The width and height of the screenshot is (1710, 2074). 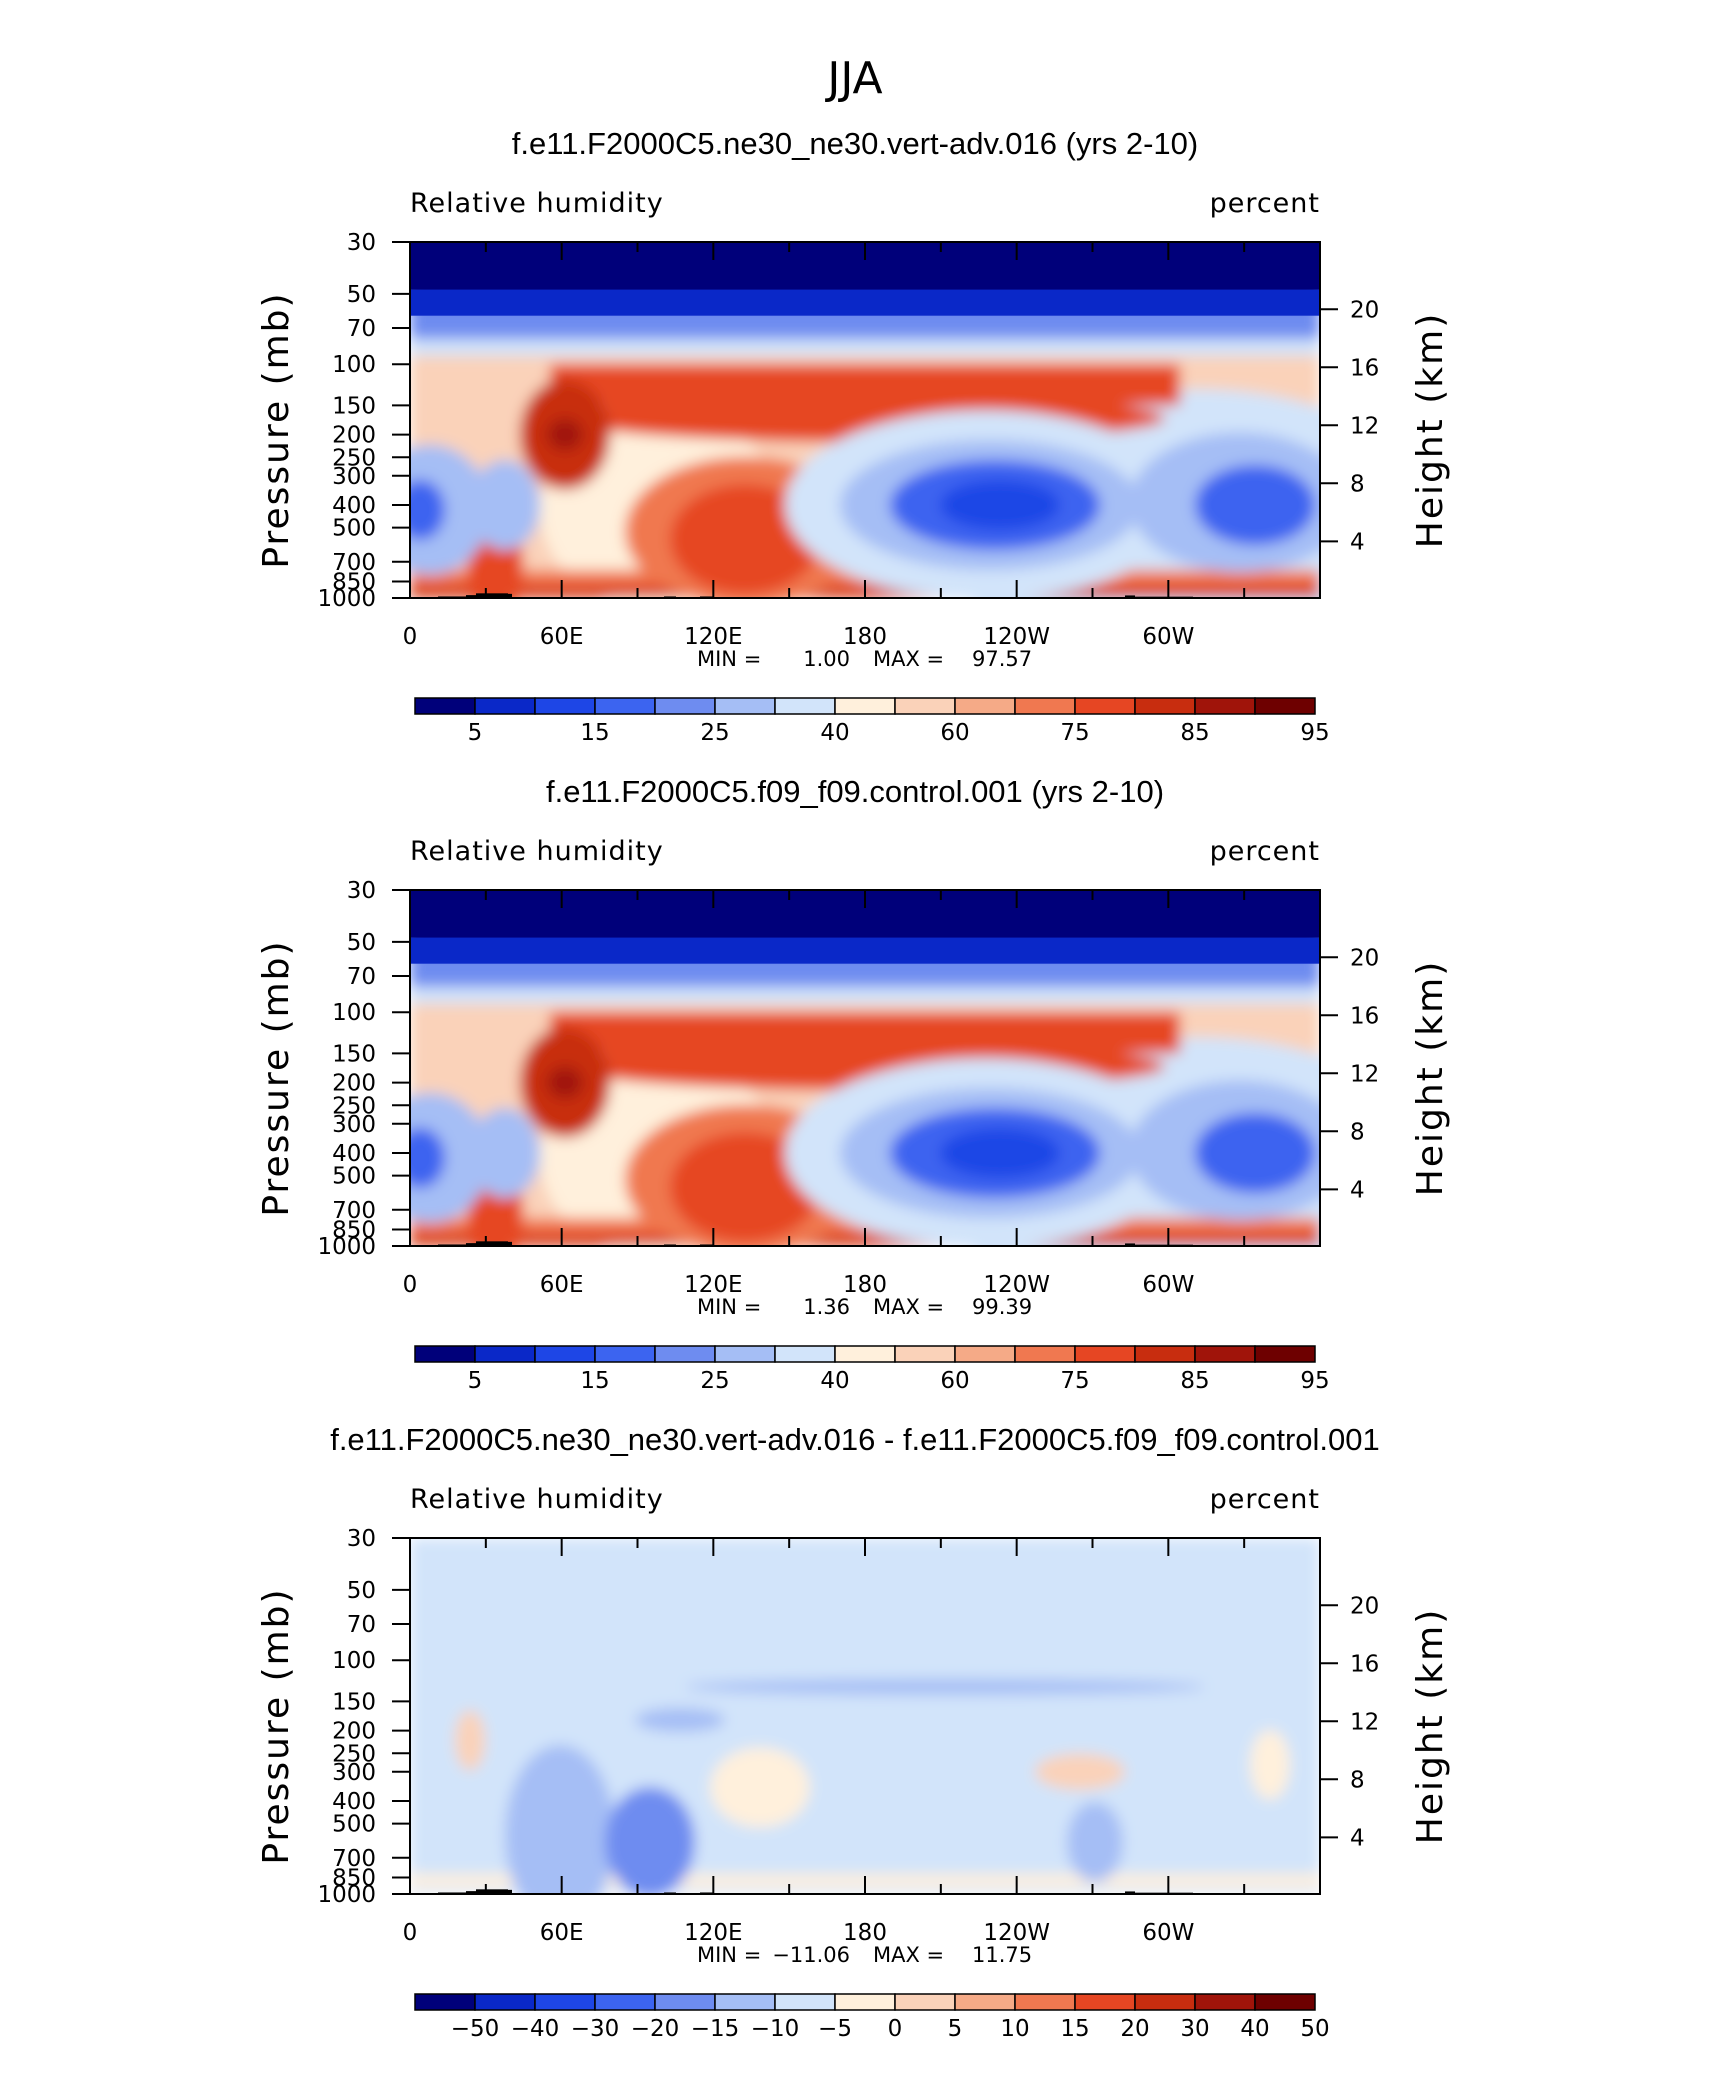 What do you see at coordinates (1074, 733) in the screenshot?
I see `colorbar-label: 75` at bounding box center [1074, 733].